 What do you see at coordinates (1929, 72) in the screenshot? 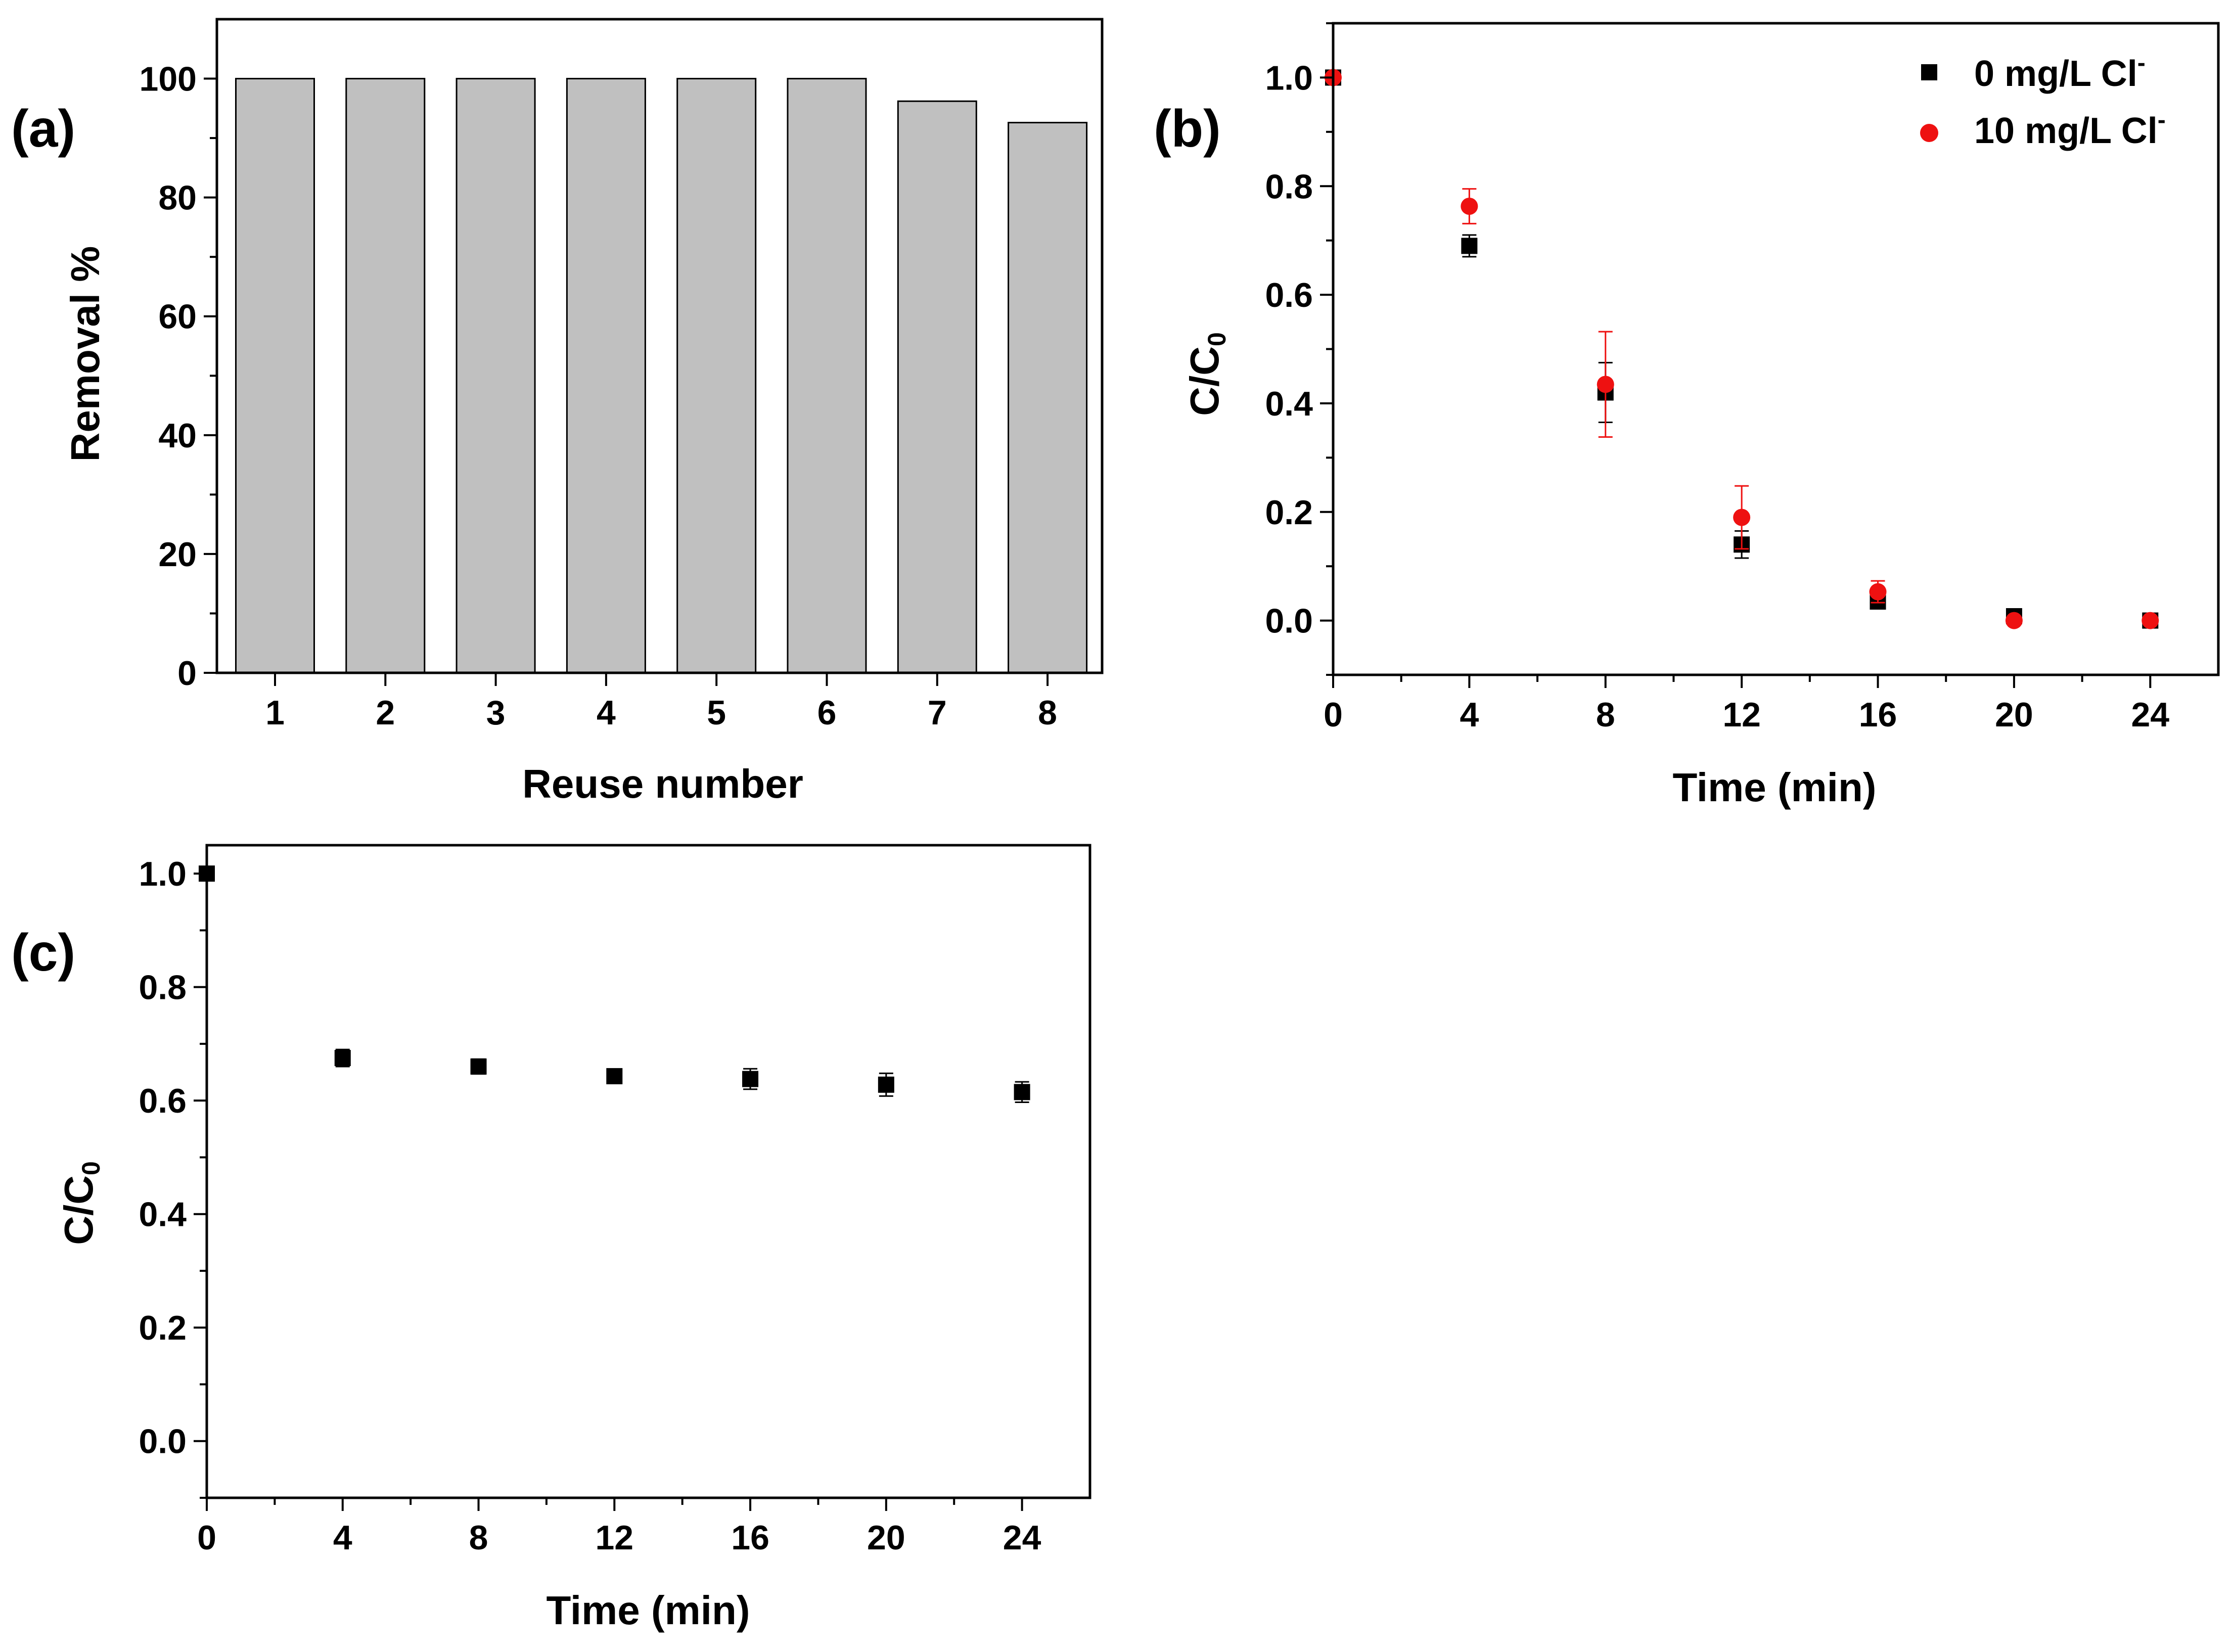
I see `legend-marker-0mg` at bounding box center [1929, 72].